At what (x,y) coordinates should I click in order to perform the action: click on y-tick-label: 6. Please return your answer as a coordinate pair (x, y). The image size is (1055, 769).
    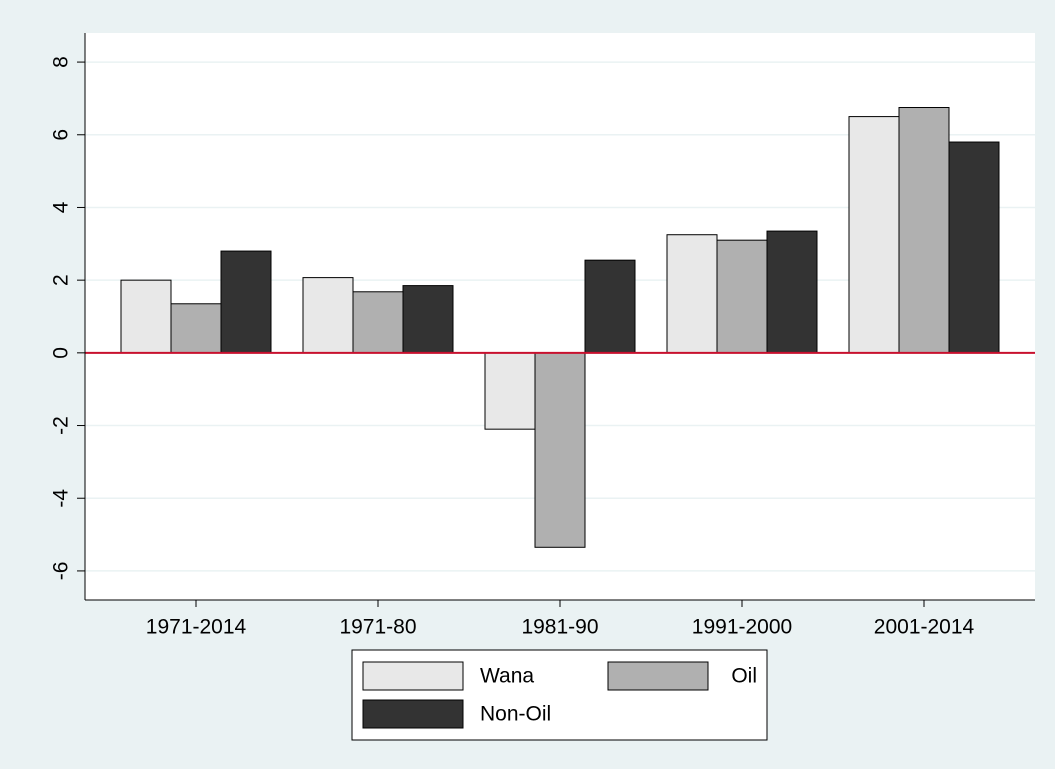
    Looking at the image, I should click on (61, 135).